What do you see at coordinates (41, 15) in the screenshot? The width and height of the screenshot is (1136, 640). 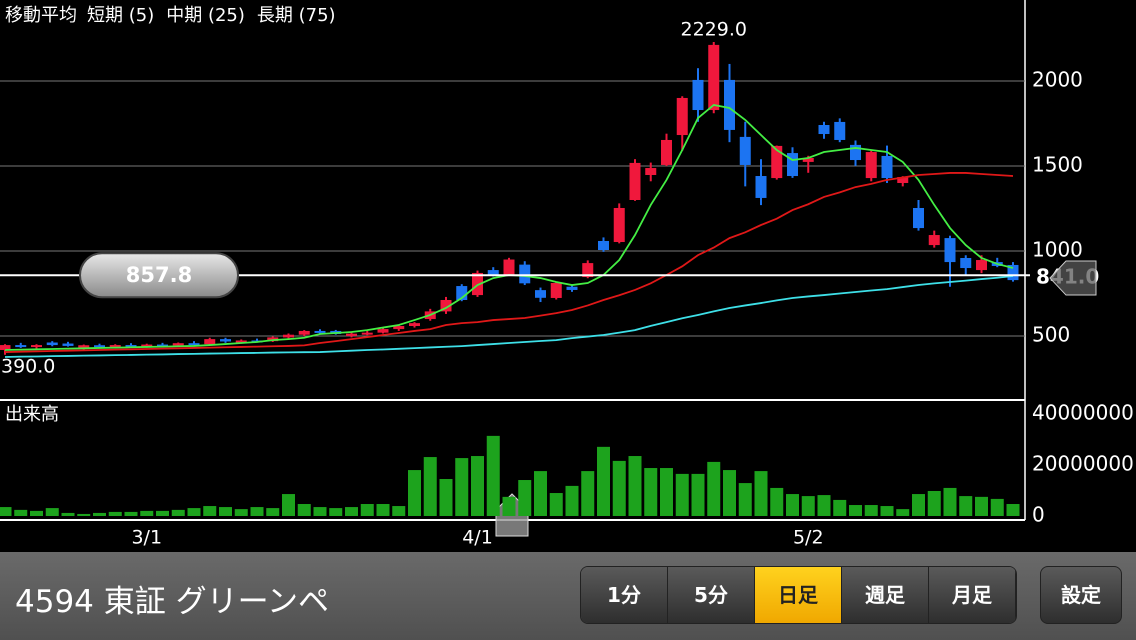 I see `legend-title: 移動平均` at bounding box center [41, 15].